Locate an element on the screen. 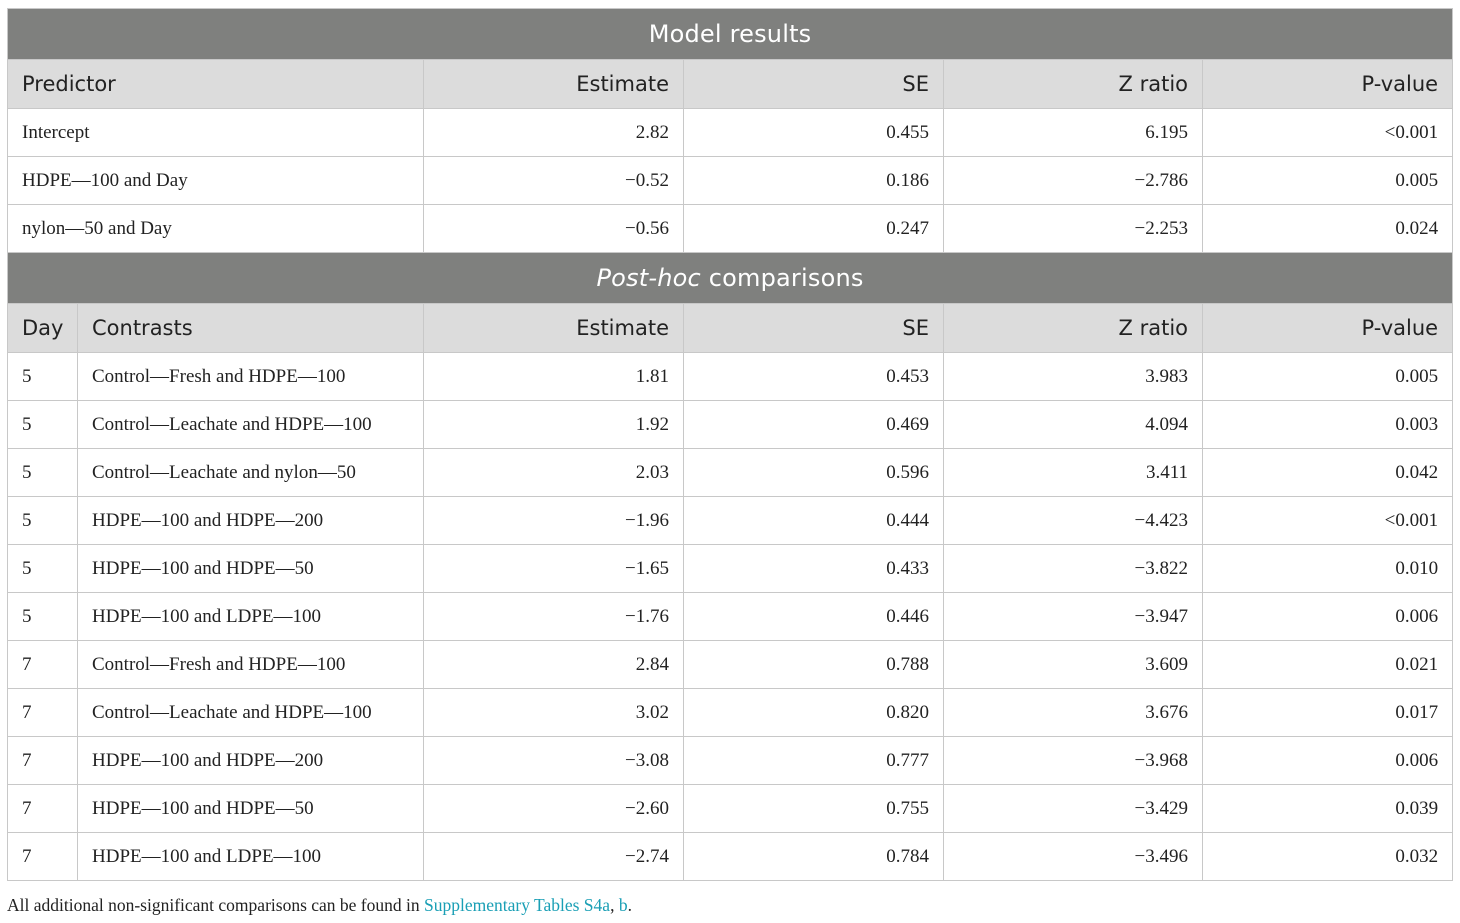 The width and height of the screenshot is (1460, 923). se-cell: 0.784 is located at coordinates (813, 856).